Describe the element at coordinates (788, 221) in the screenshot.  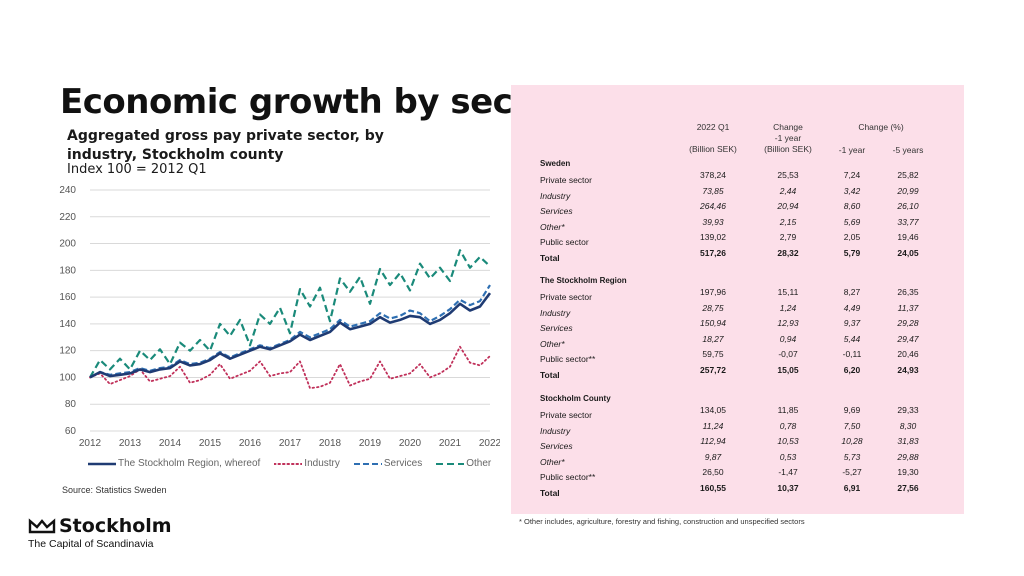
I see `table-cell: 2,15` at that location.